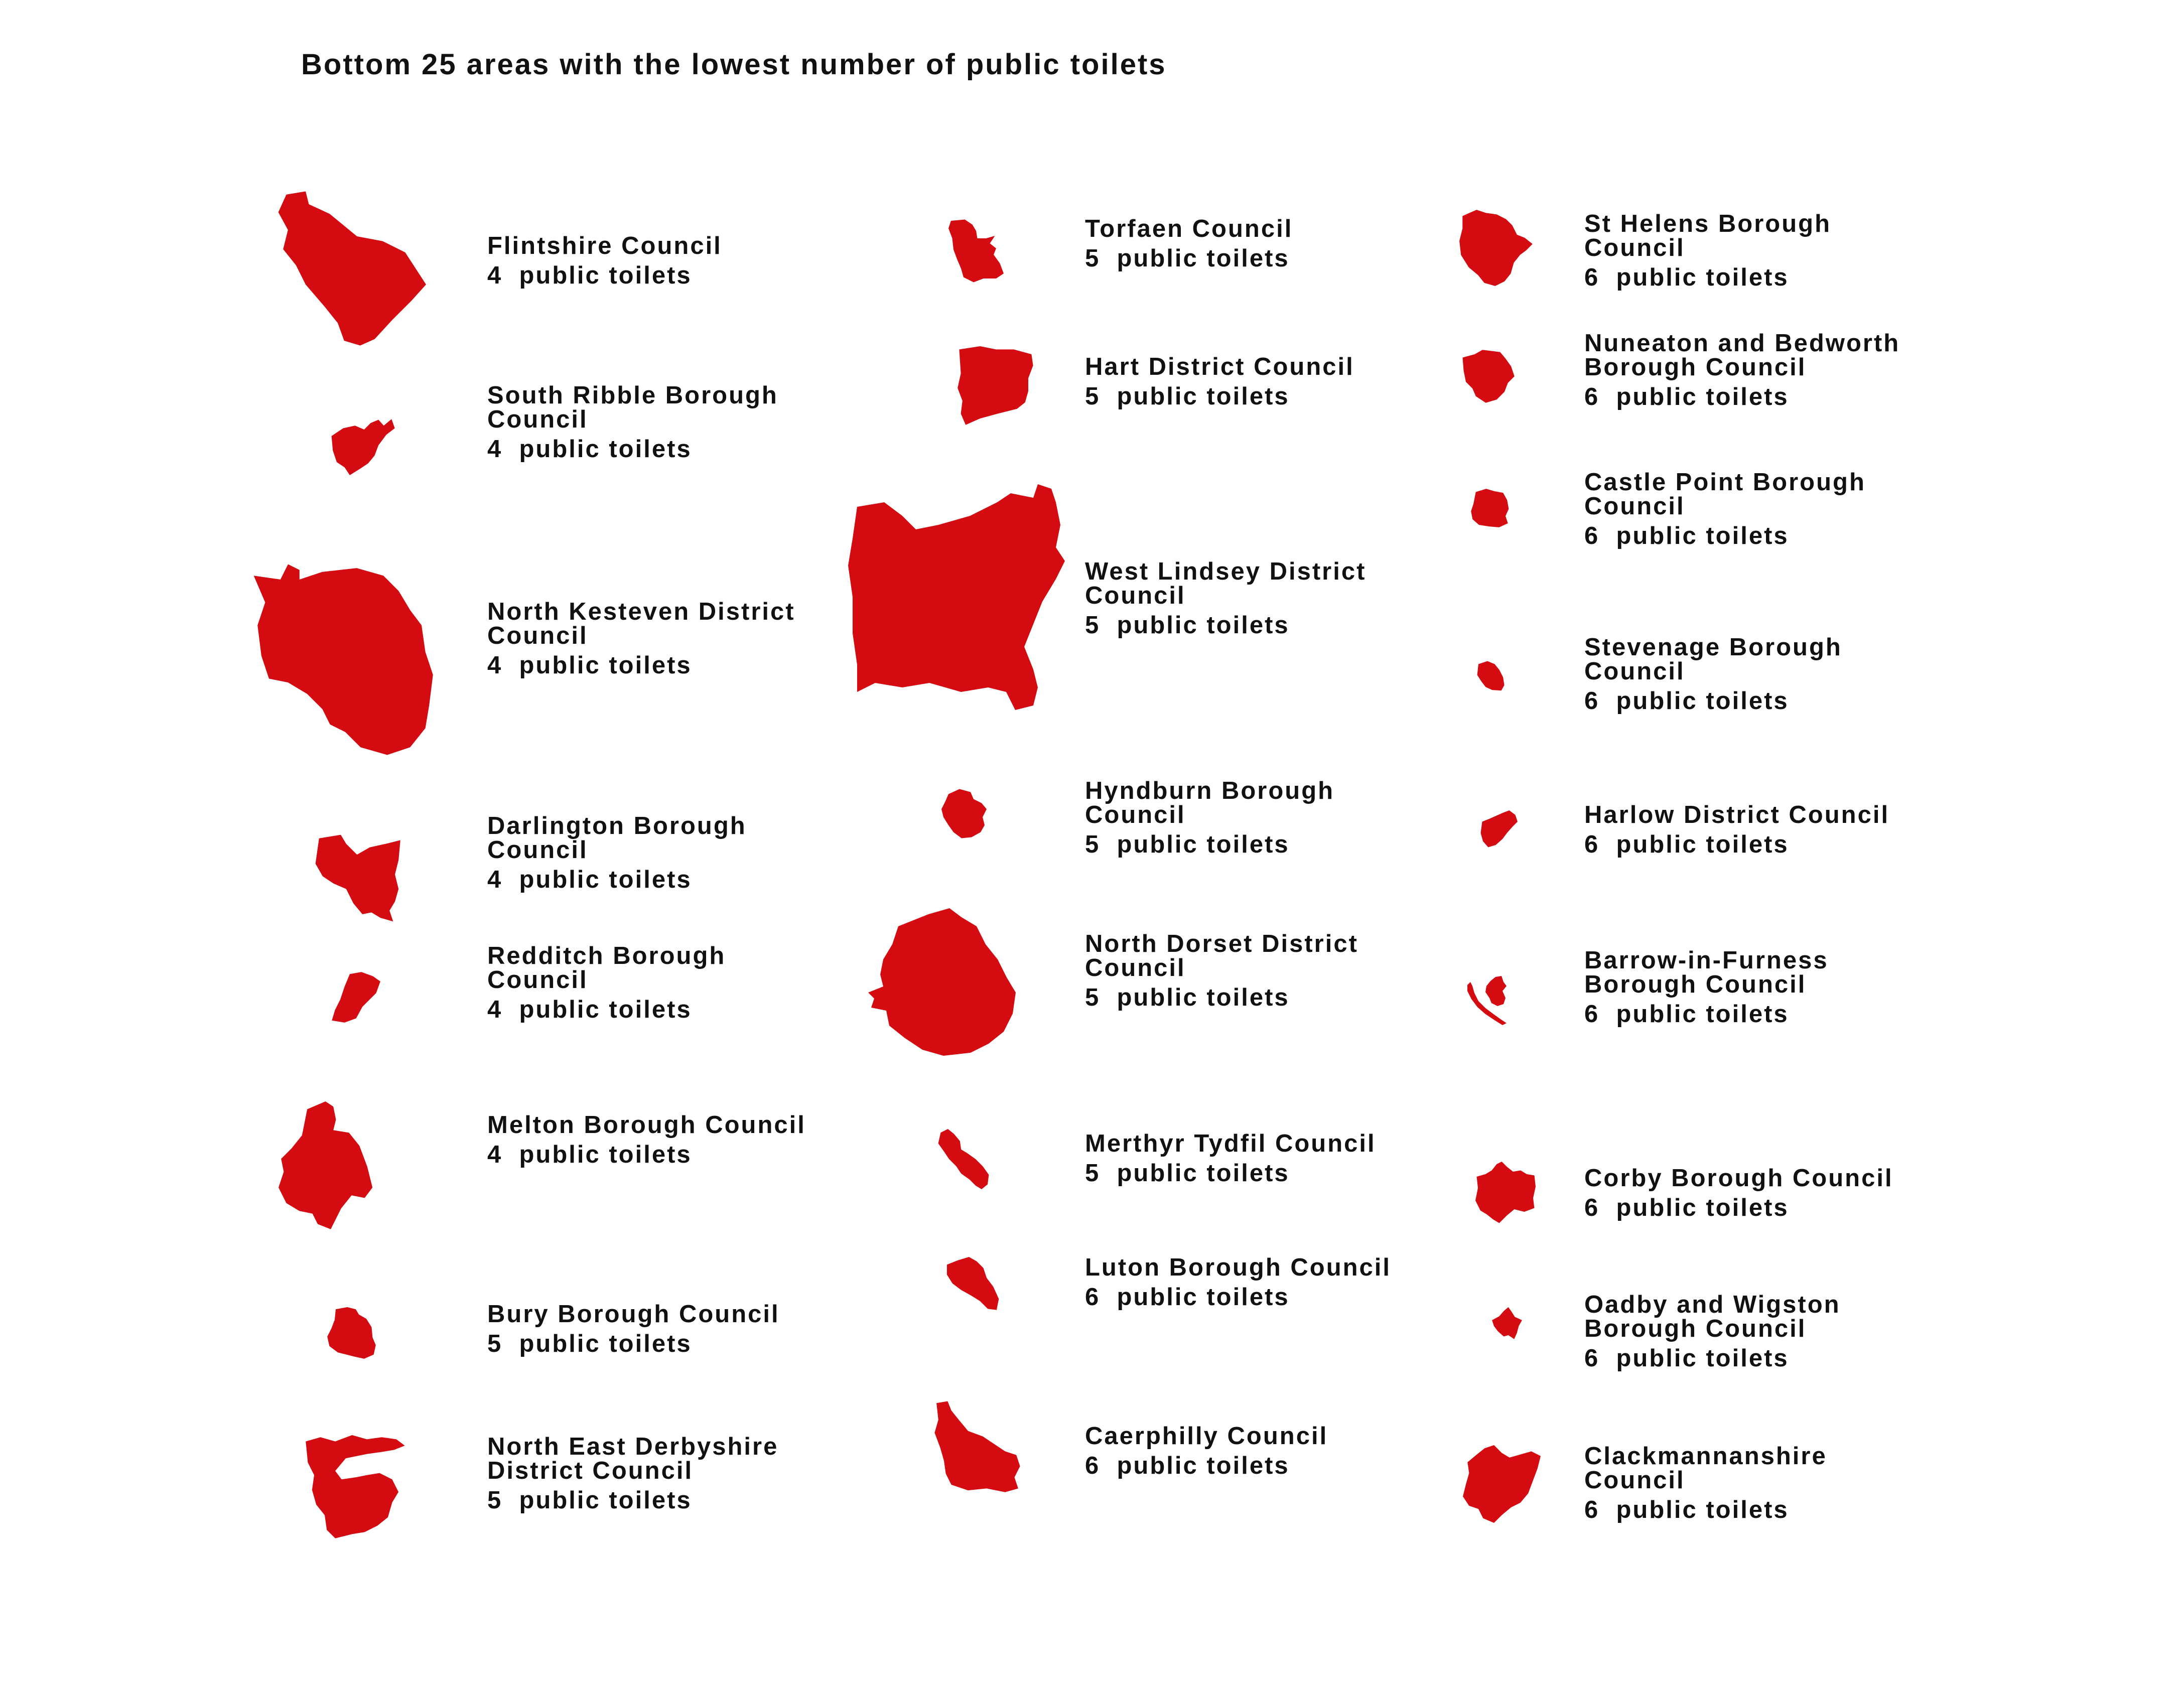 This screenshot has width=2184, height=1693. Describe the element at coordinates (351, 1333) in the screenshot. I see `area-shape-bury` at that location.